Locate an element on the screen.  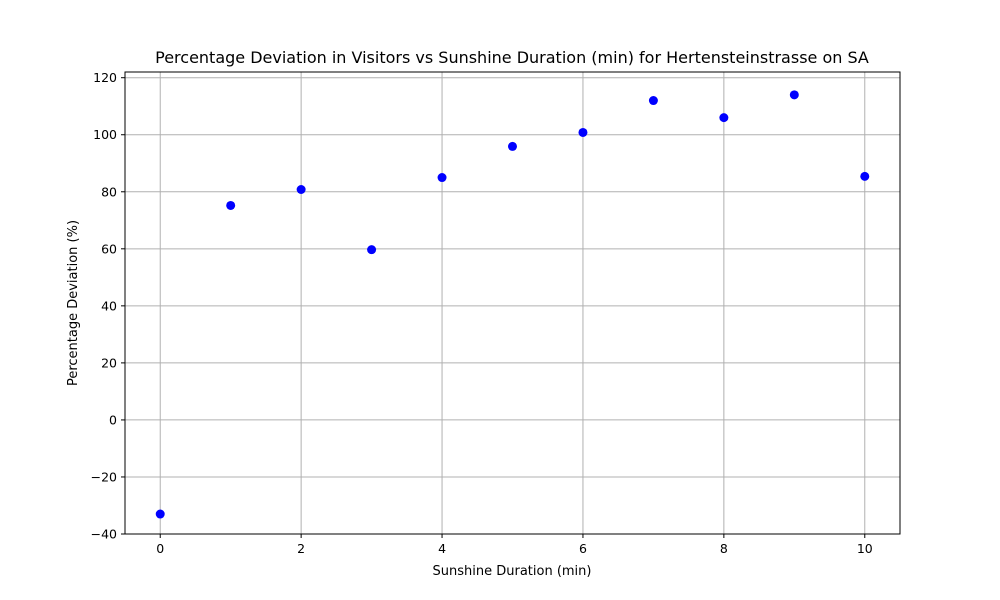
x-tick-label: 10 is located at coordinates (865, 548).